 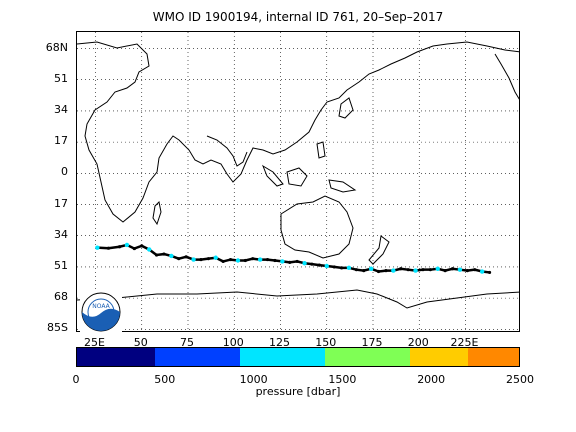 What do you see at coordinates (279, 342) in the screenshot?
I see `lon-tick-label: 125` at bounding box center [279, 342].